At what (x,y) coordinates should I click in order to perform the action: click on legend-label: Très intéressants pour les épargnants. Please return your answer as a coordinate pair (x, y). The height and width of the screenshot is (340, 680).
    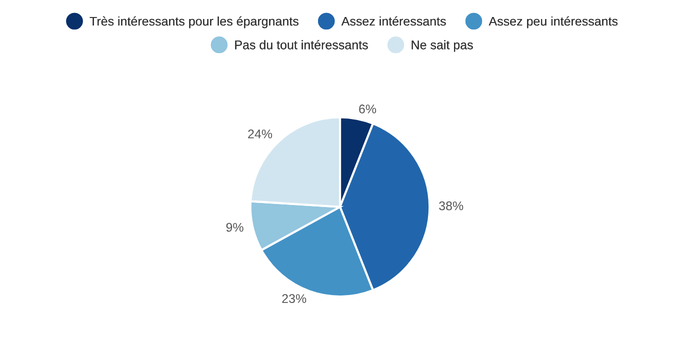
    Looking at the image, I should click on (194, 22).